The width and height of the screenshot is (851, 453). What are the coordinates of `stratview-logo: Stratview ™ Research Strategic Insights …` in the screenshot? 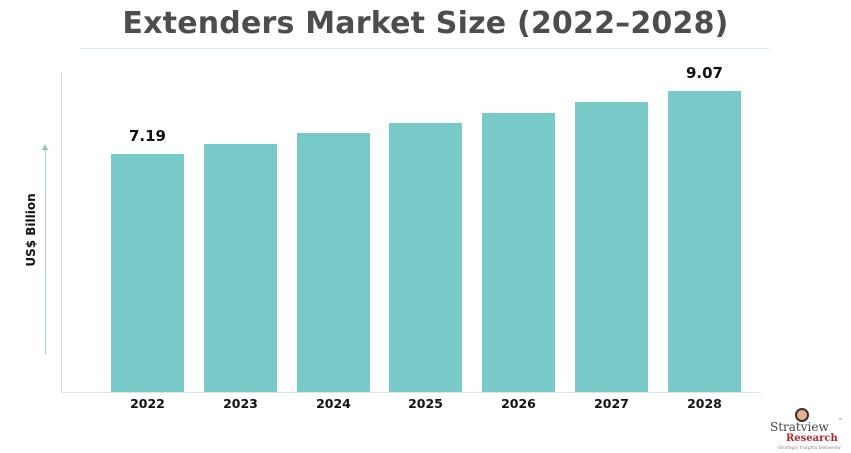 It's located at (805, 430).